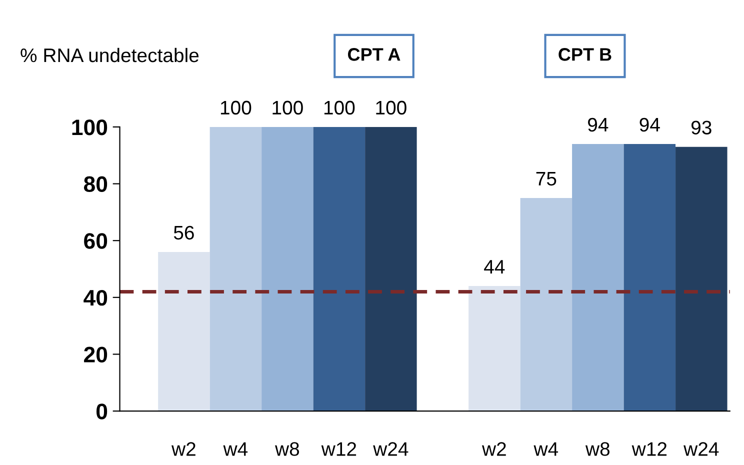 This screenshot has width=744, height=465. I want to click on data-label: 75, so click(546, 179).